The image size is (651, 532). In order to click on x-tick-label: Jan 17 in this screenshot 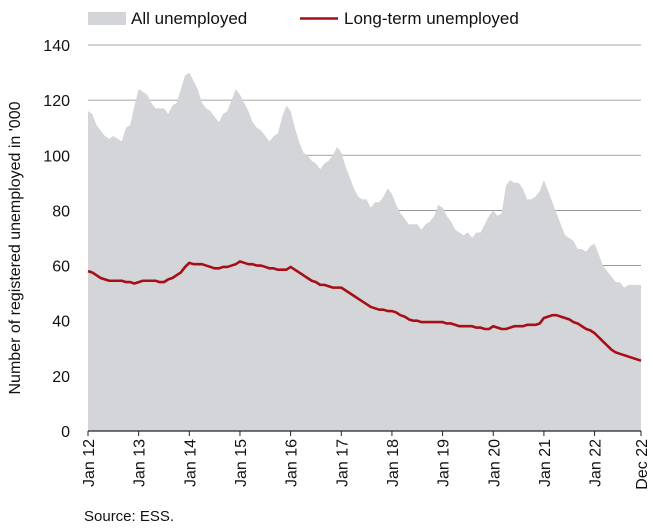, I will do `click(342, 463)`.